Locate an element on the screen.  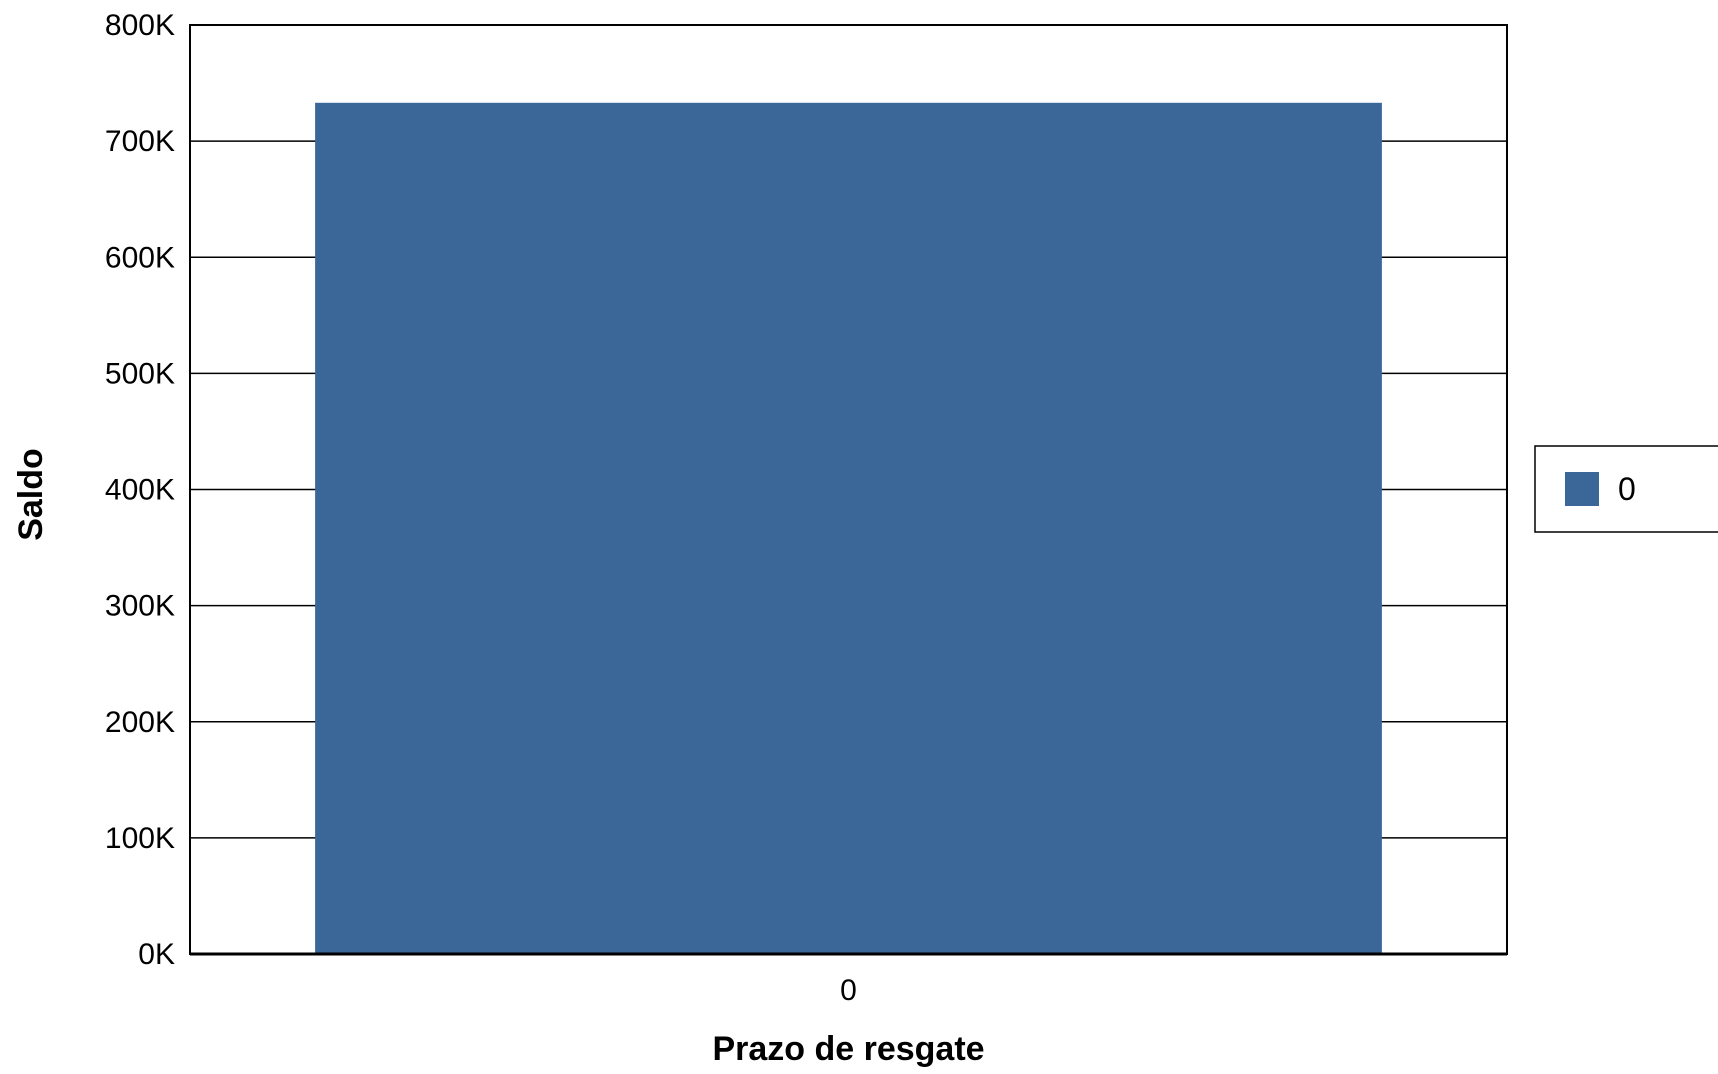
legend: 0 is located at coordinates (1626, 489).